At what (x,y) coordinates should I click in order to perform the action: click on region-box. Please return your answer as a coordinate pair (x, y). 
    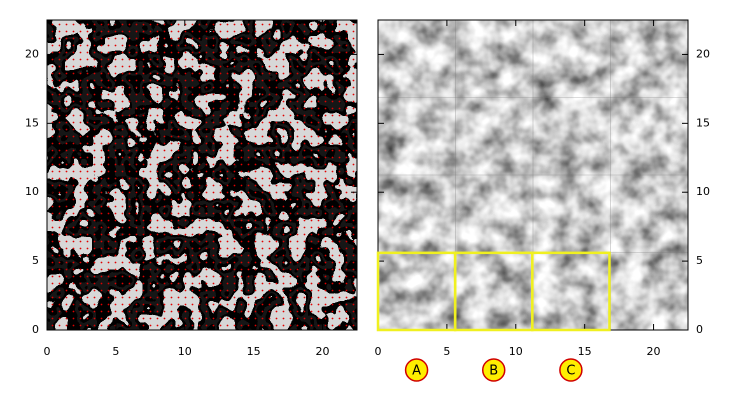
    Looking at the image, I should click on (571, 291).